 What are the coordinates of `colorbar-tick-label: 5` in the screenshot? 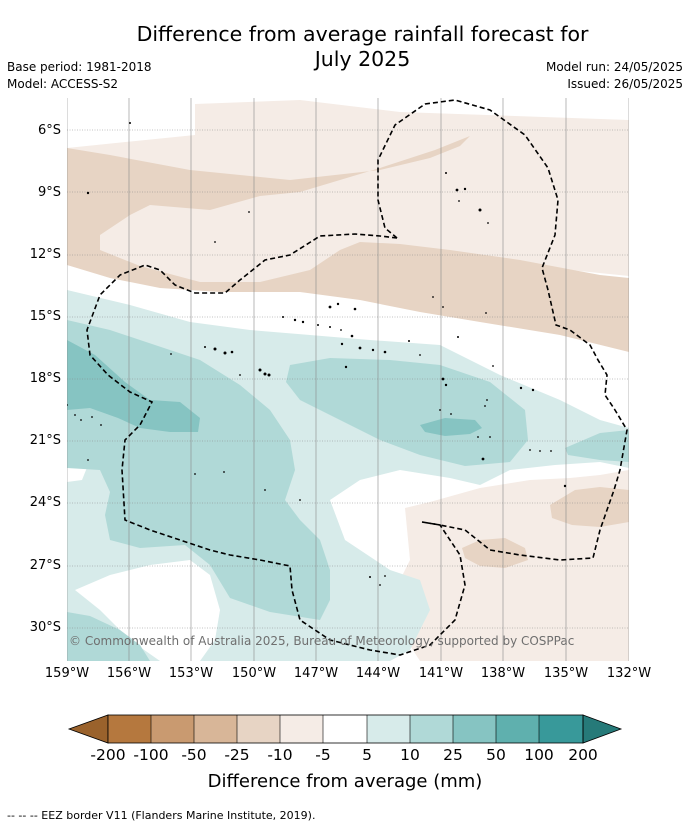 It's located at (367, 755).